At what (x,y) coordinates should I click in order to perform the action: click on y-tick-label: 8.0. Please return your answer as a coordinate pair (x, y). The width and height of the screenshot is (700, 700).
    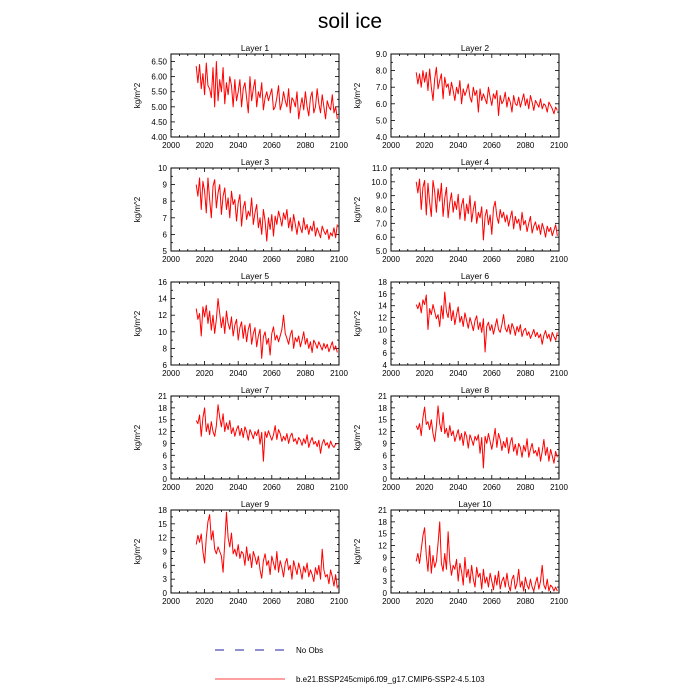
    Looking at the image, I should click on (382, 71).